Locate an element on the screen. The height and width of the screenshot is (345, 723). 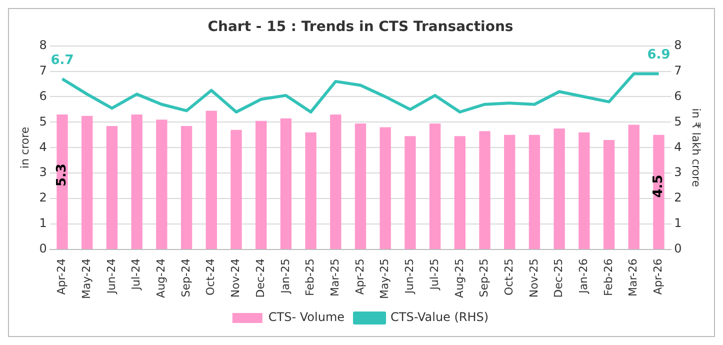
x-tick-label: Nov-24 is located at coordinates (235, 278).